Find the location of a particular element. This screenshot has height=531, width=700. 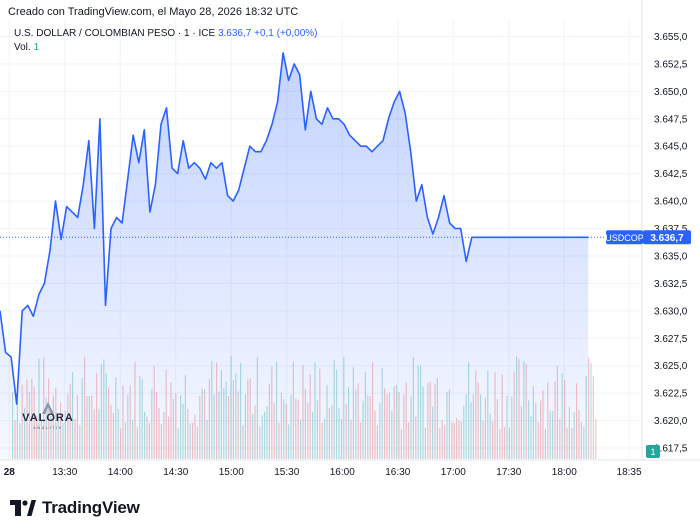

x-tick-label: 28 is located at coordinates (10, 472).